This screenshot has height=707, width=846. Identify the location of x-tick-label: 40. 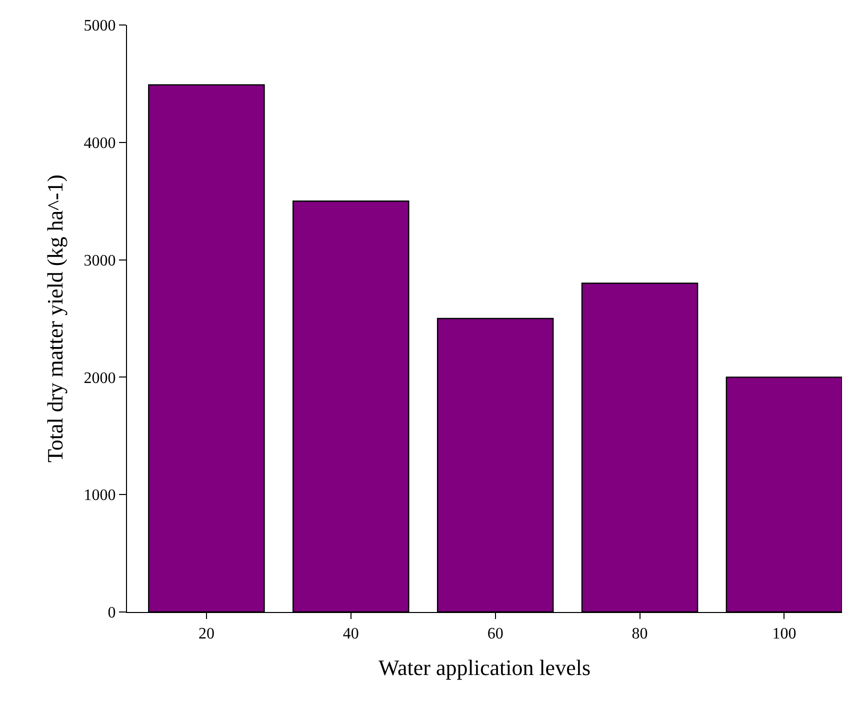
(350, 633).